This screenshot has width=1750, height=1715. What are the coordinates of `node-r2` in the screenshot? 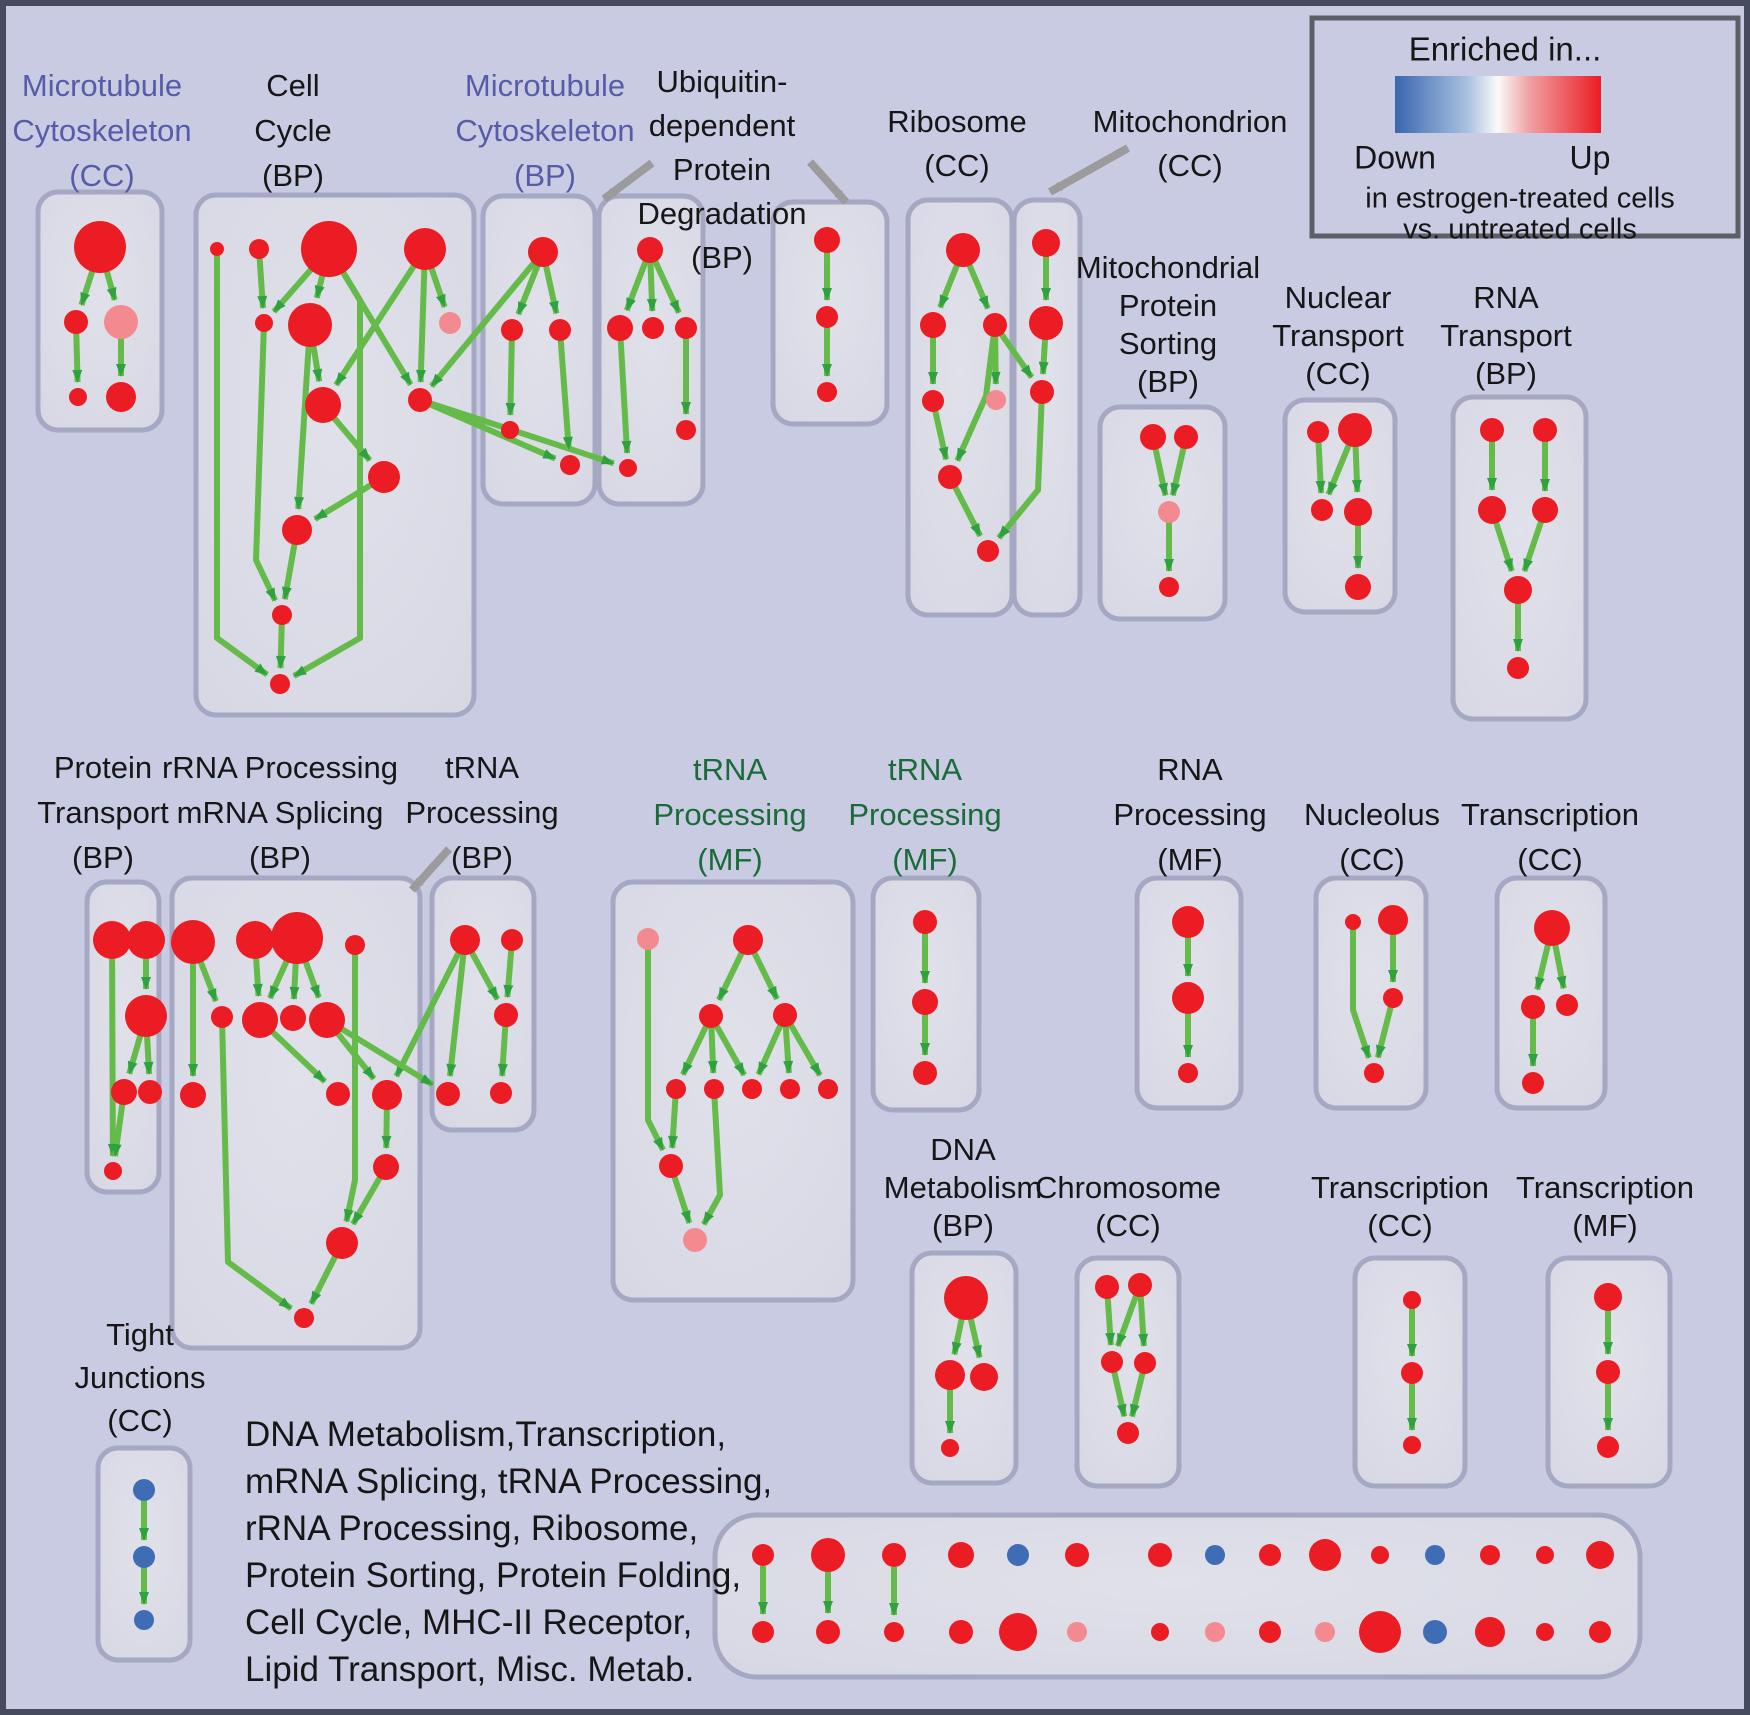 It's located at (1567, 1005).